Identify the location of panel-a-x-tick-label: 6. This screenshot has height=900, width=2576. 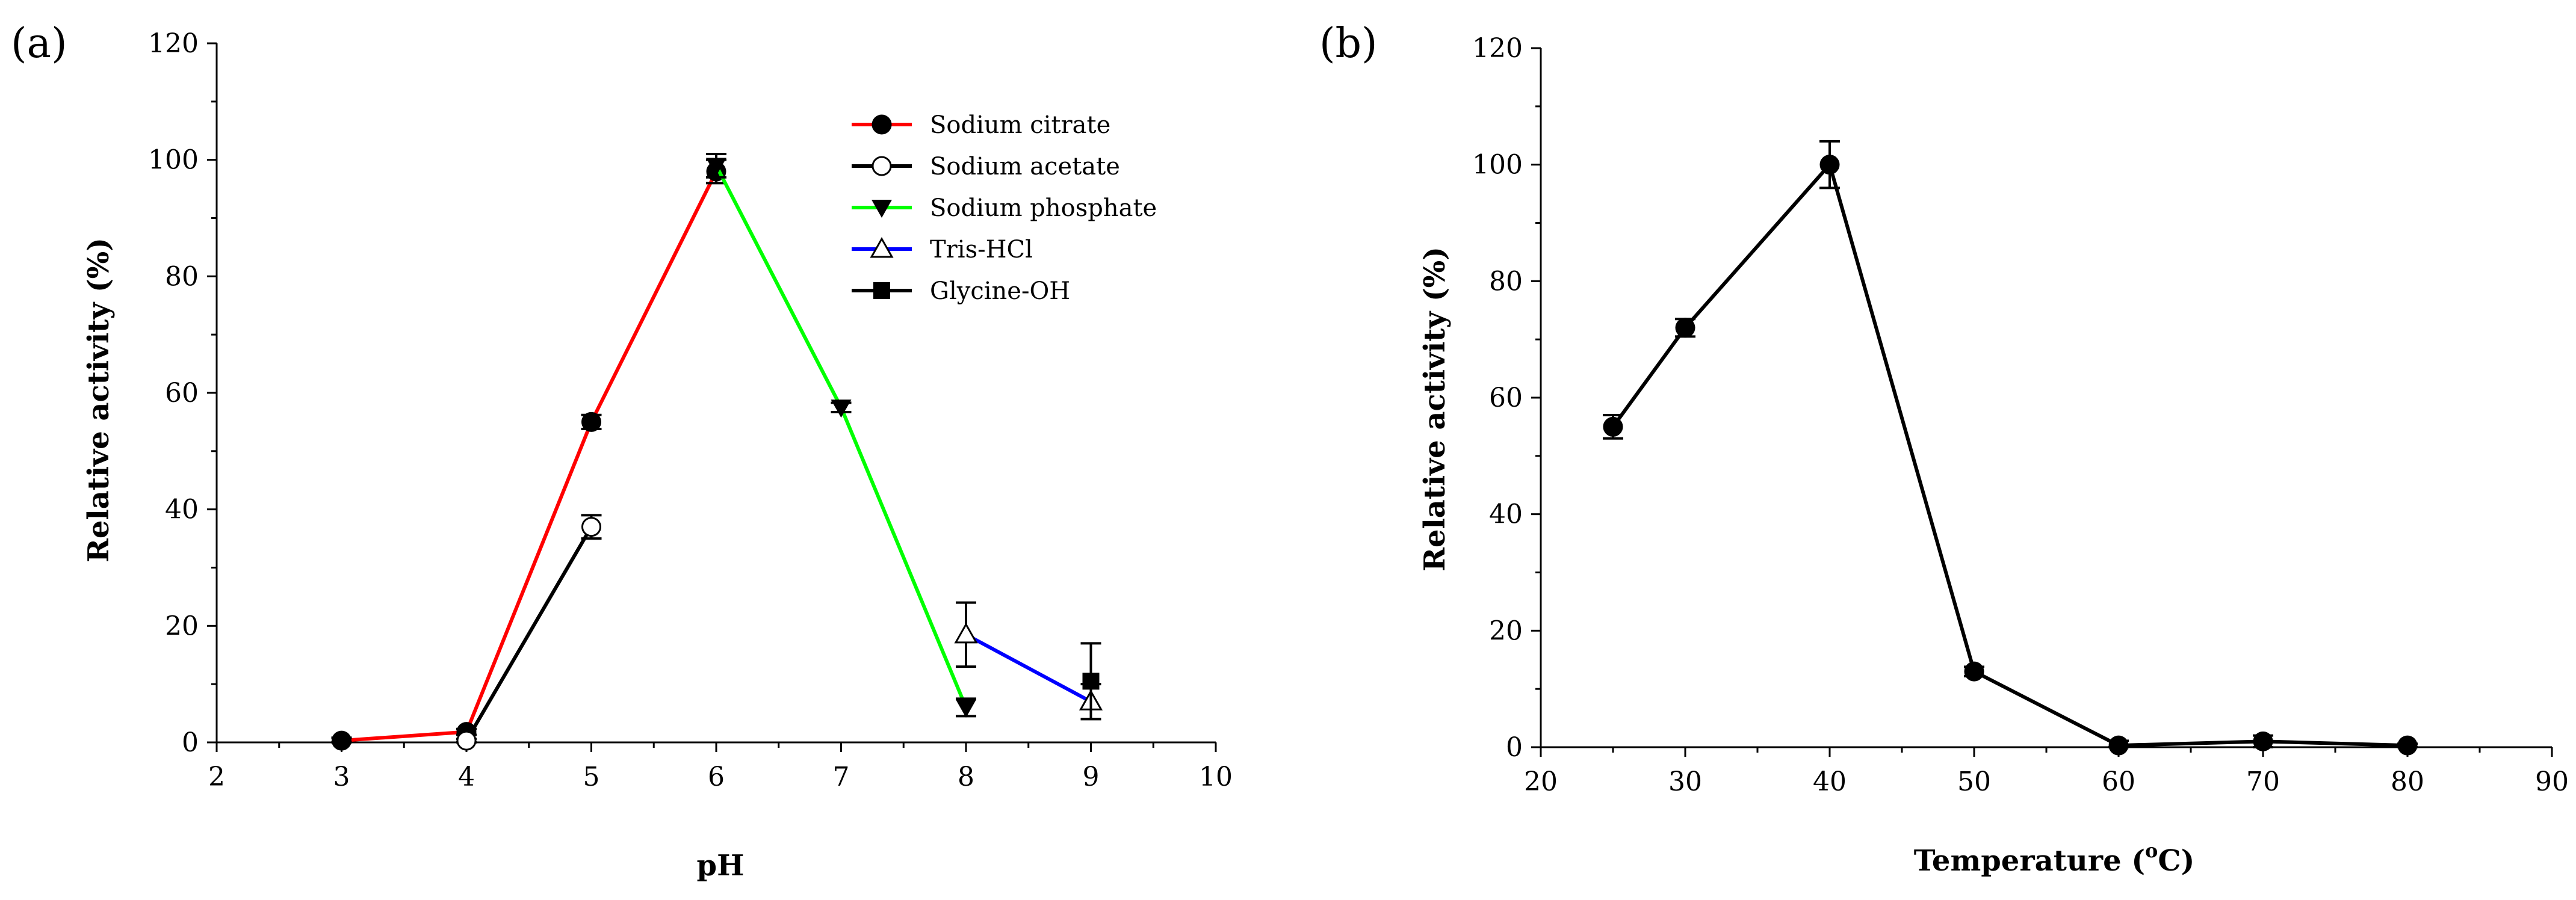
(717, 777).